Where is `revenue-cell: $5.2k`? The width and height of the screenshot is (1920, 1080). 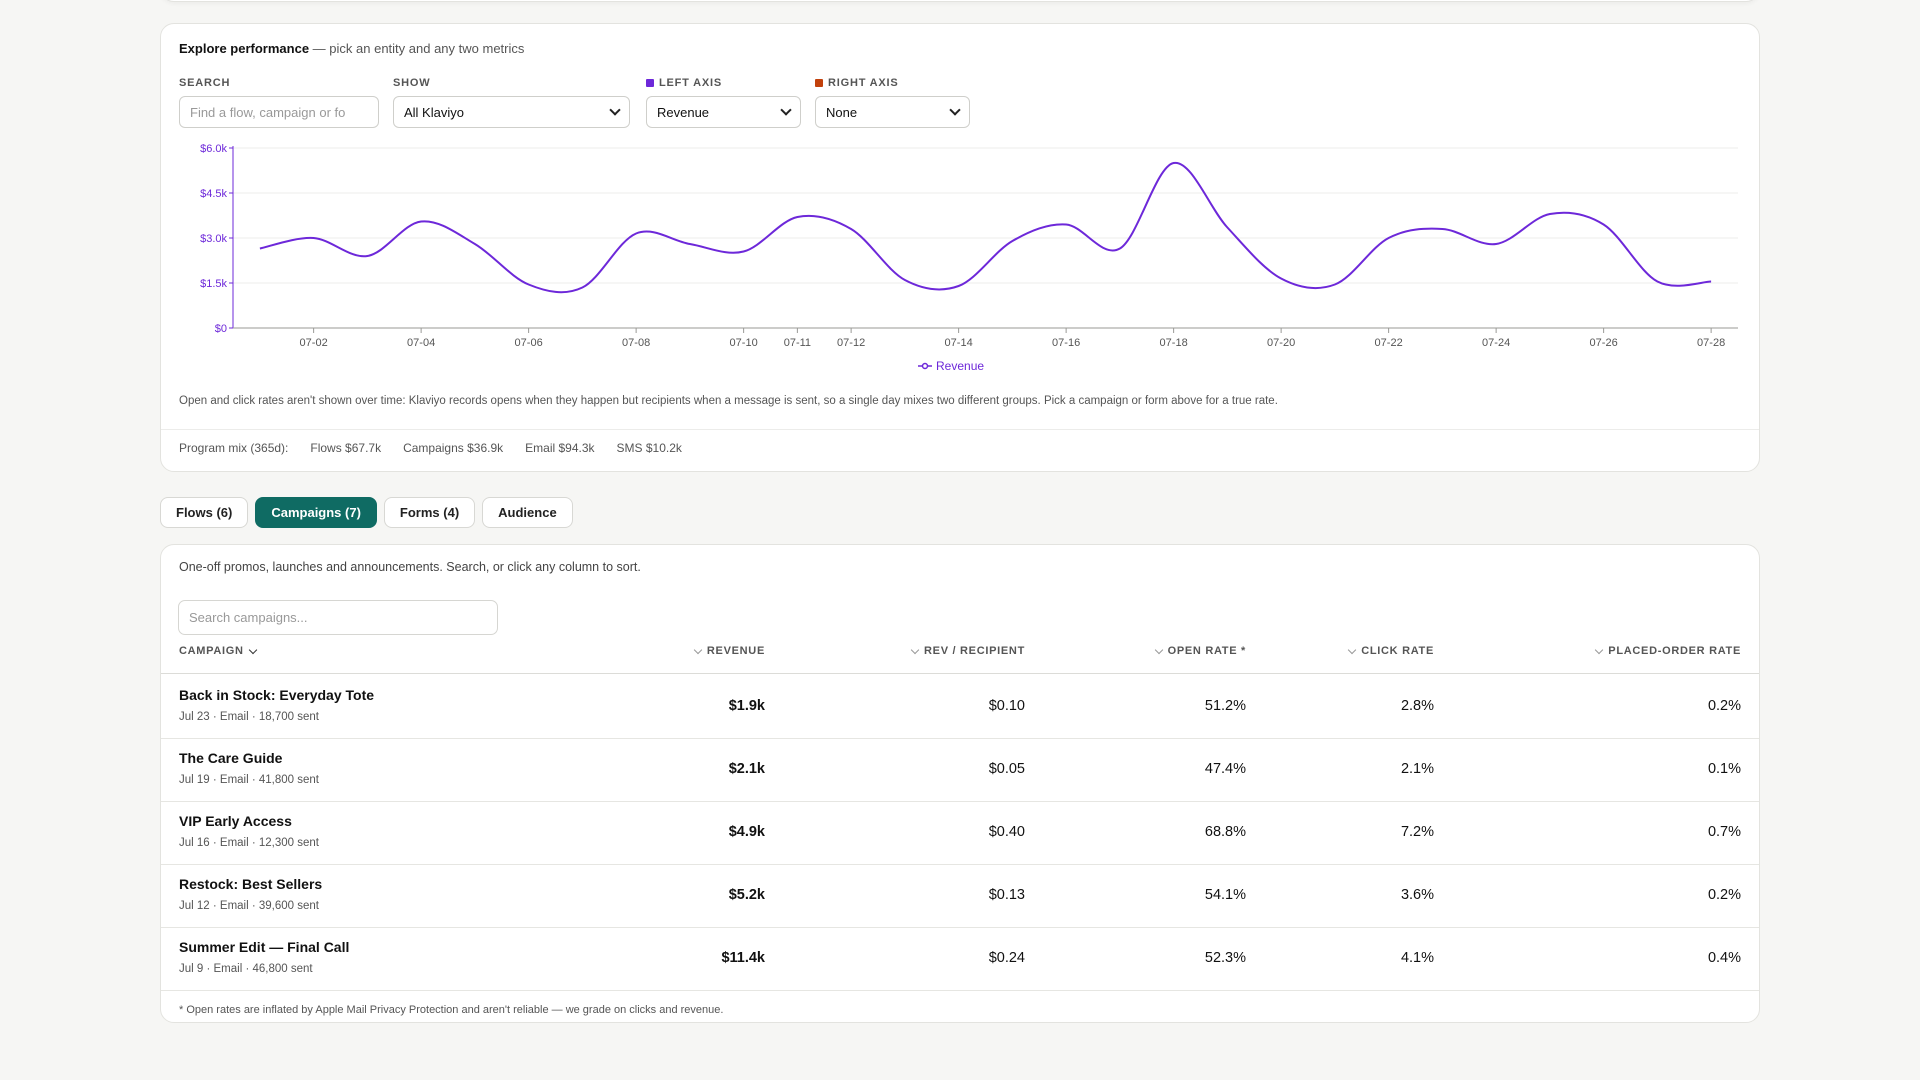 revenue-cell: $5.2k is located at coordinates (746, 895).